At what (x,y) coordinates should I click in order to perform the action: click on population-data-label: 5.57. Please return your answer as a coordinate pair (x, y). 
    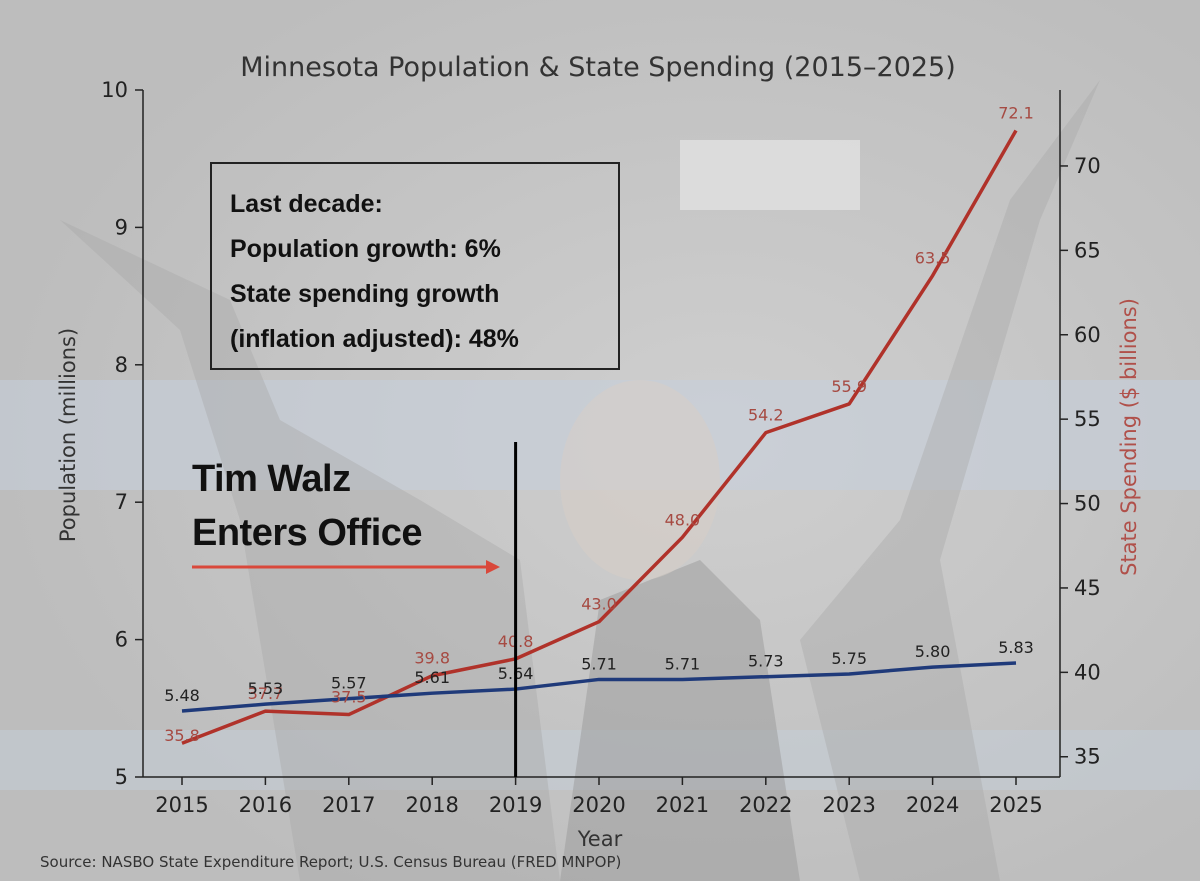
    Looking at the image, I should click on (349, 683).